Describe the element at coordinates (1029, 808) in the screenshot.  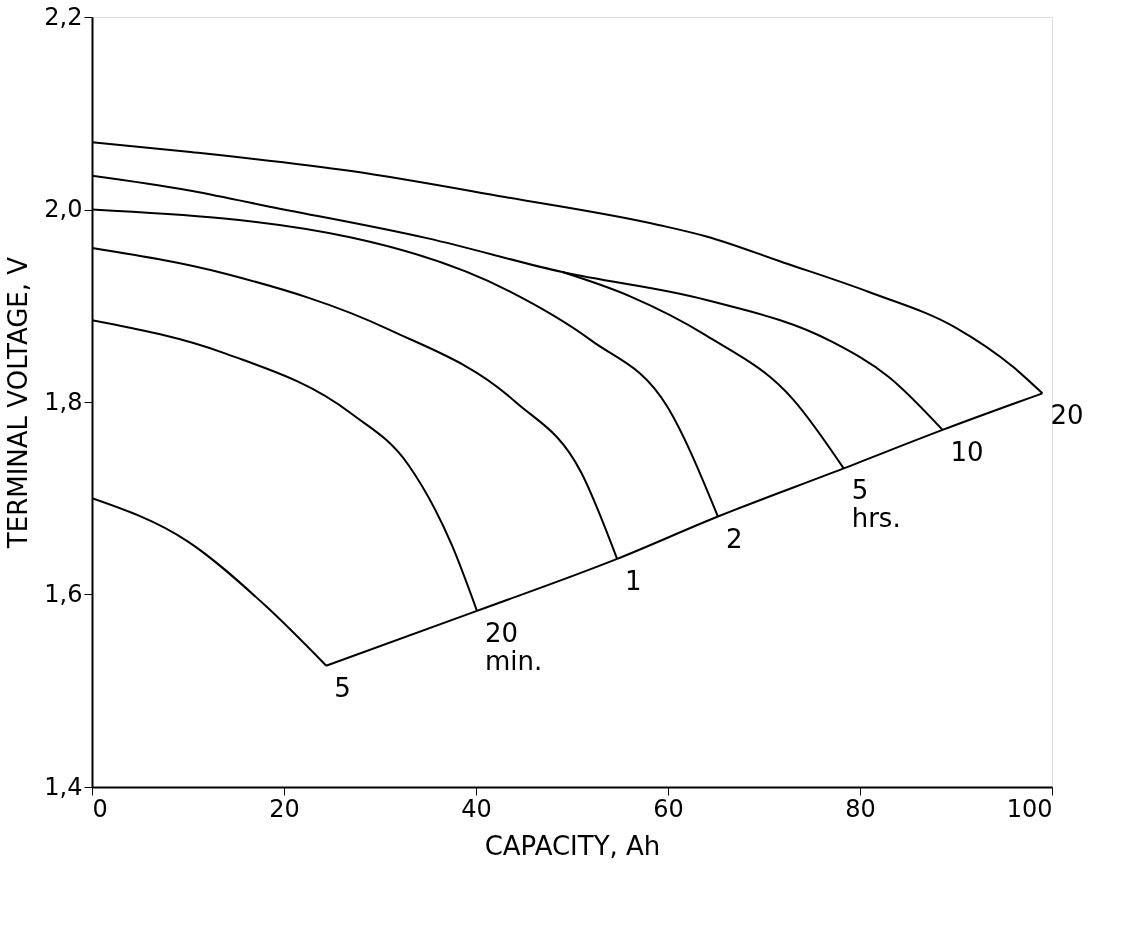
I see `x-tick-label: 100` at that location.